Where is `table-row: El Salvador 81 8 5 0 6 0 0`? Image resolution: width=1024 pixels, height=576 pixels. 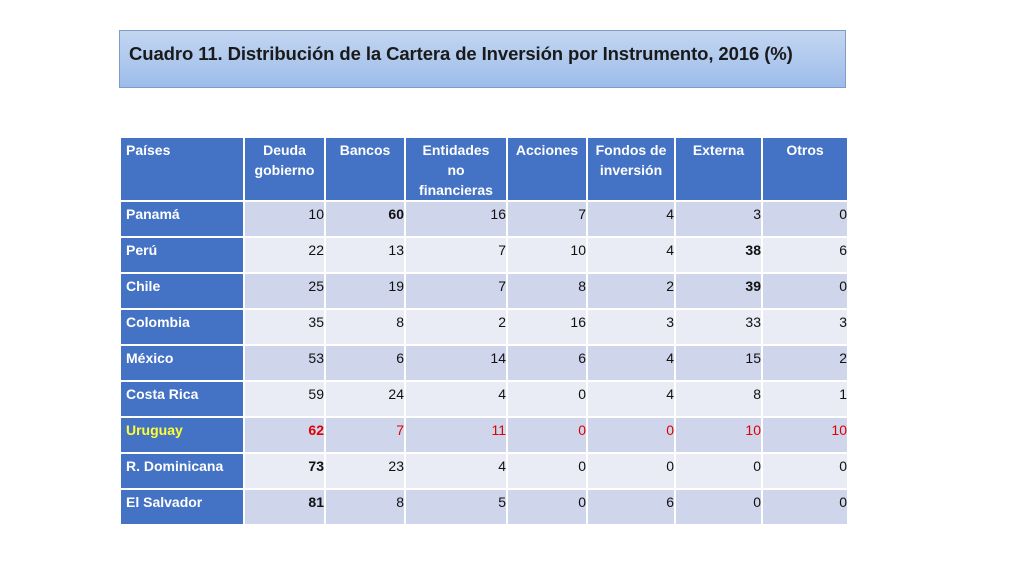 table-row: El Salvador 81 8 5 0 6 0 0 is located at coordinates (484, 507).